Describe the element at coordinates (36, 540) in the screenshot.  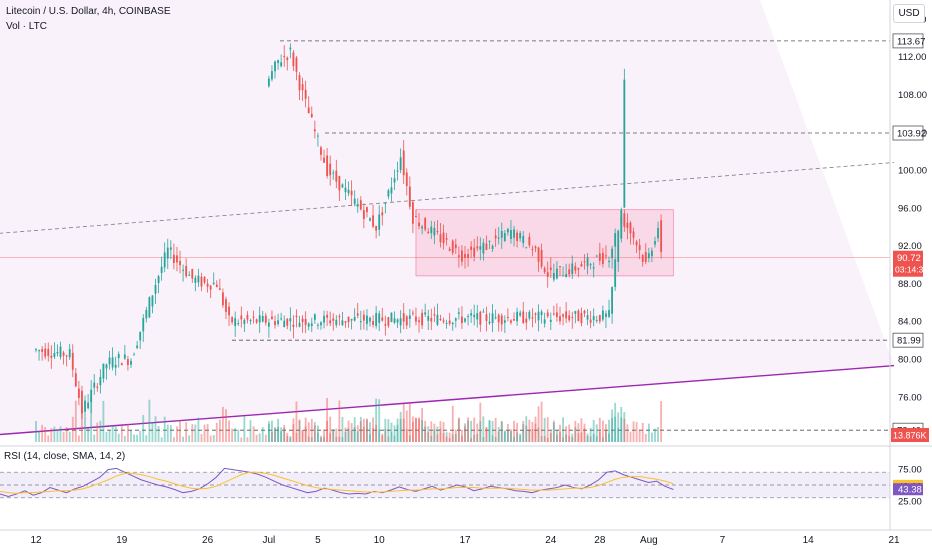
I see `time-tick-label: 12` at that location.